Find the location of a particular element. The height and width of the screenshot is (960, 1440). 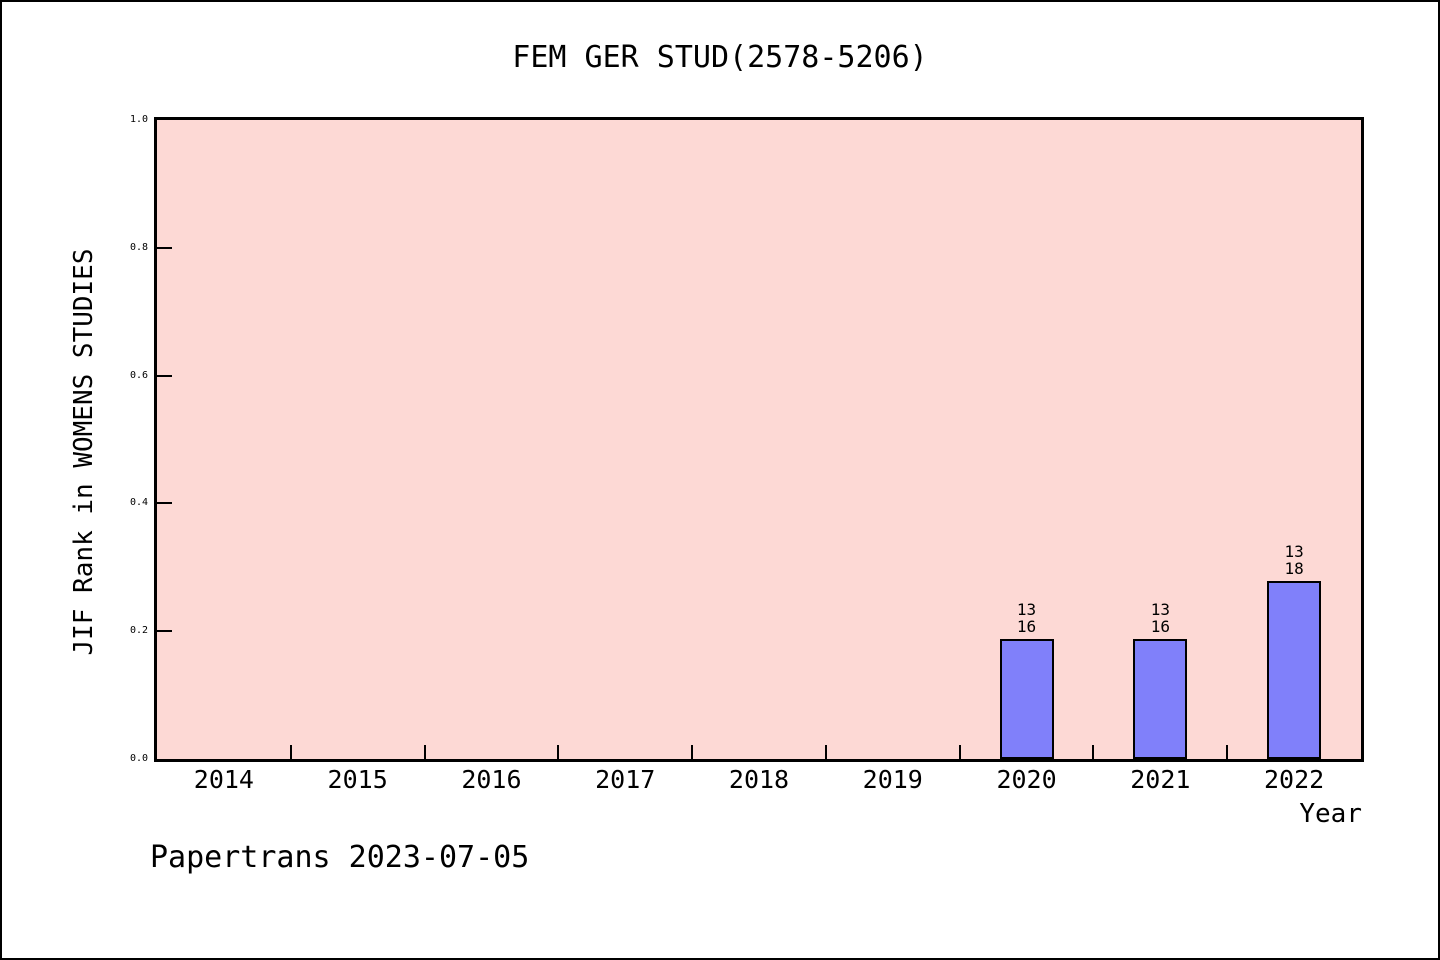

x-tick-label: 2019 is located at coordinates (892, 779).